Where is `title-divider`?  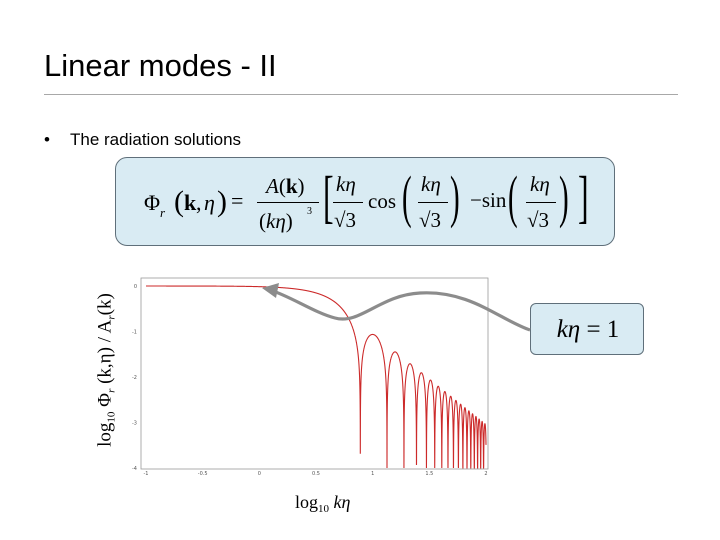 title-divider is located at coordinates (361, 94).